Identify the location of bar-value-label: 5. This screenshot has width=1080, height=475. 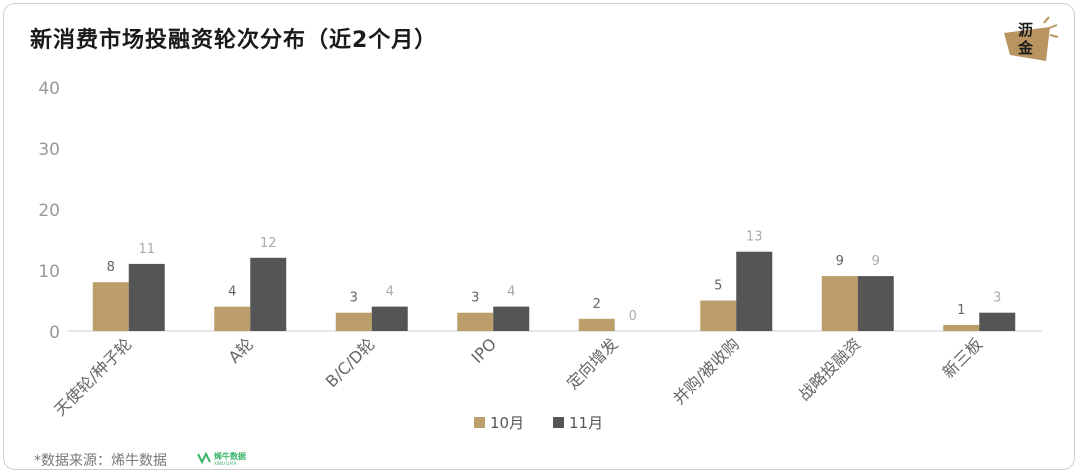
(718, 286).